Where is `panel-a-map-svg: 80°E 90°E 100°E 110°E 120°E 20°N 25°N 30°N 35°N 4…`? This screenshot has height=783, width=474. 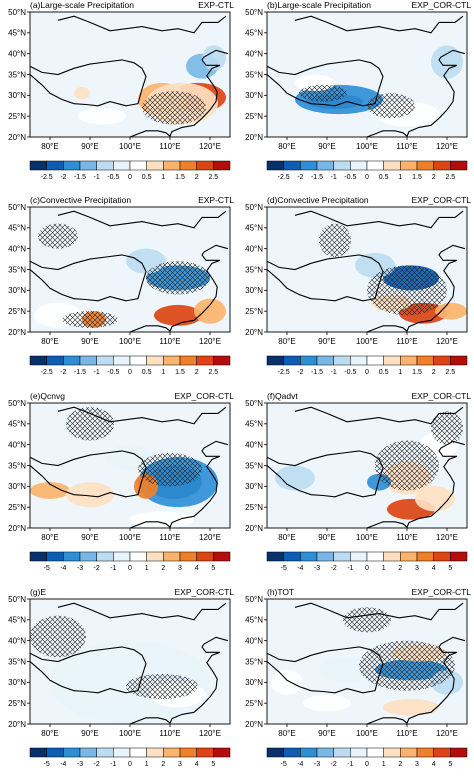
panel-a-map-svg: 80°E 90°E 100°E 110°E 120°E 20°N 25°N 30°N 35°N 4… is located at coordinates (119, 94).